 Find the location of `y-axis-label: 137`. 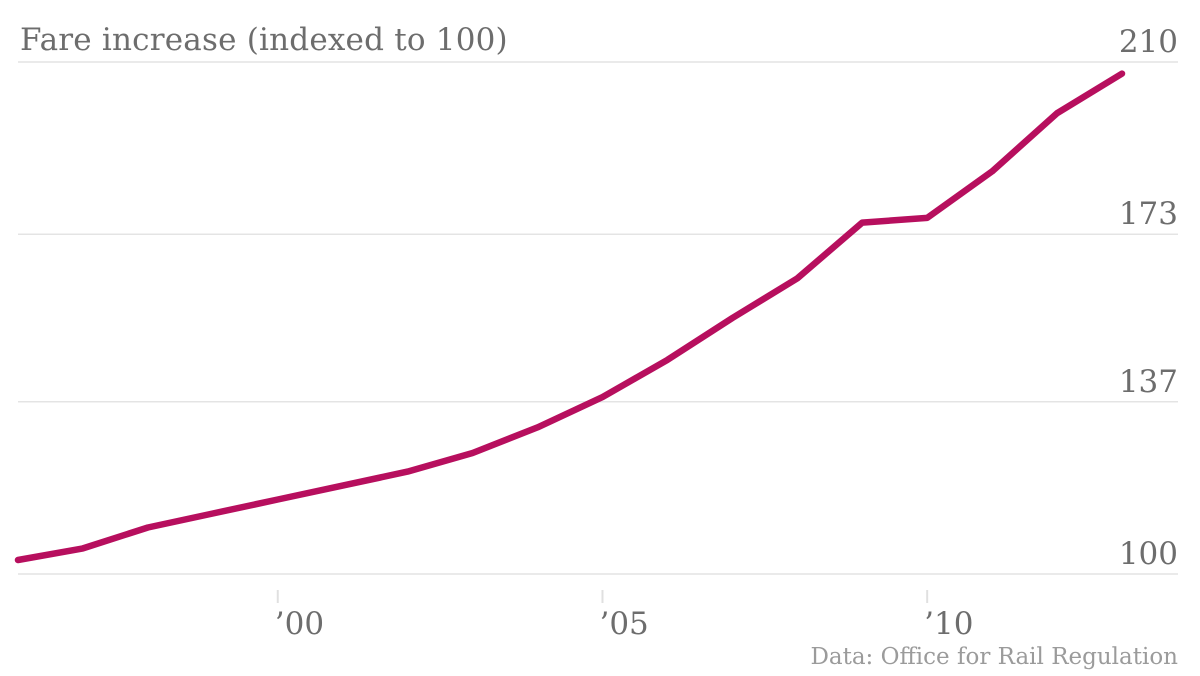

y-axis-label: 137 is located at coordinates (1148, 382).